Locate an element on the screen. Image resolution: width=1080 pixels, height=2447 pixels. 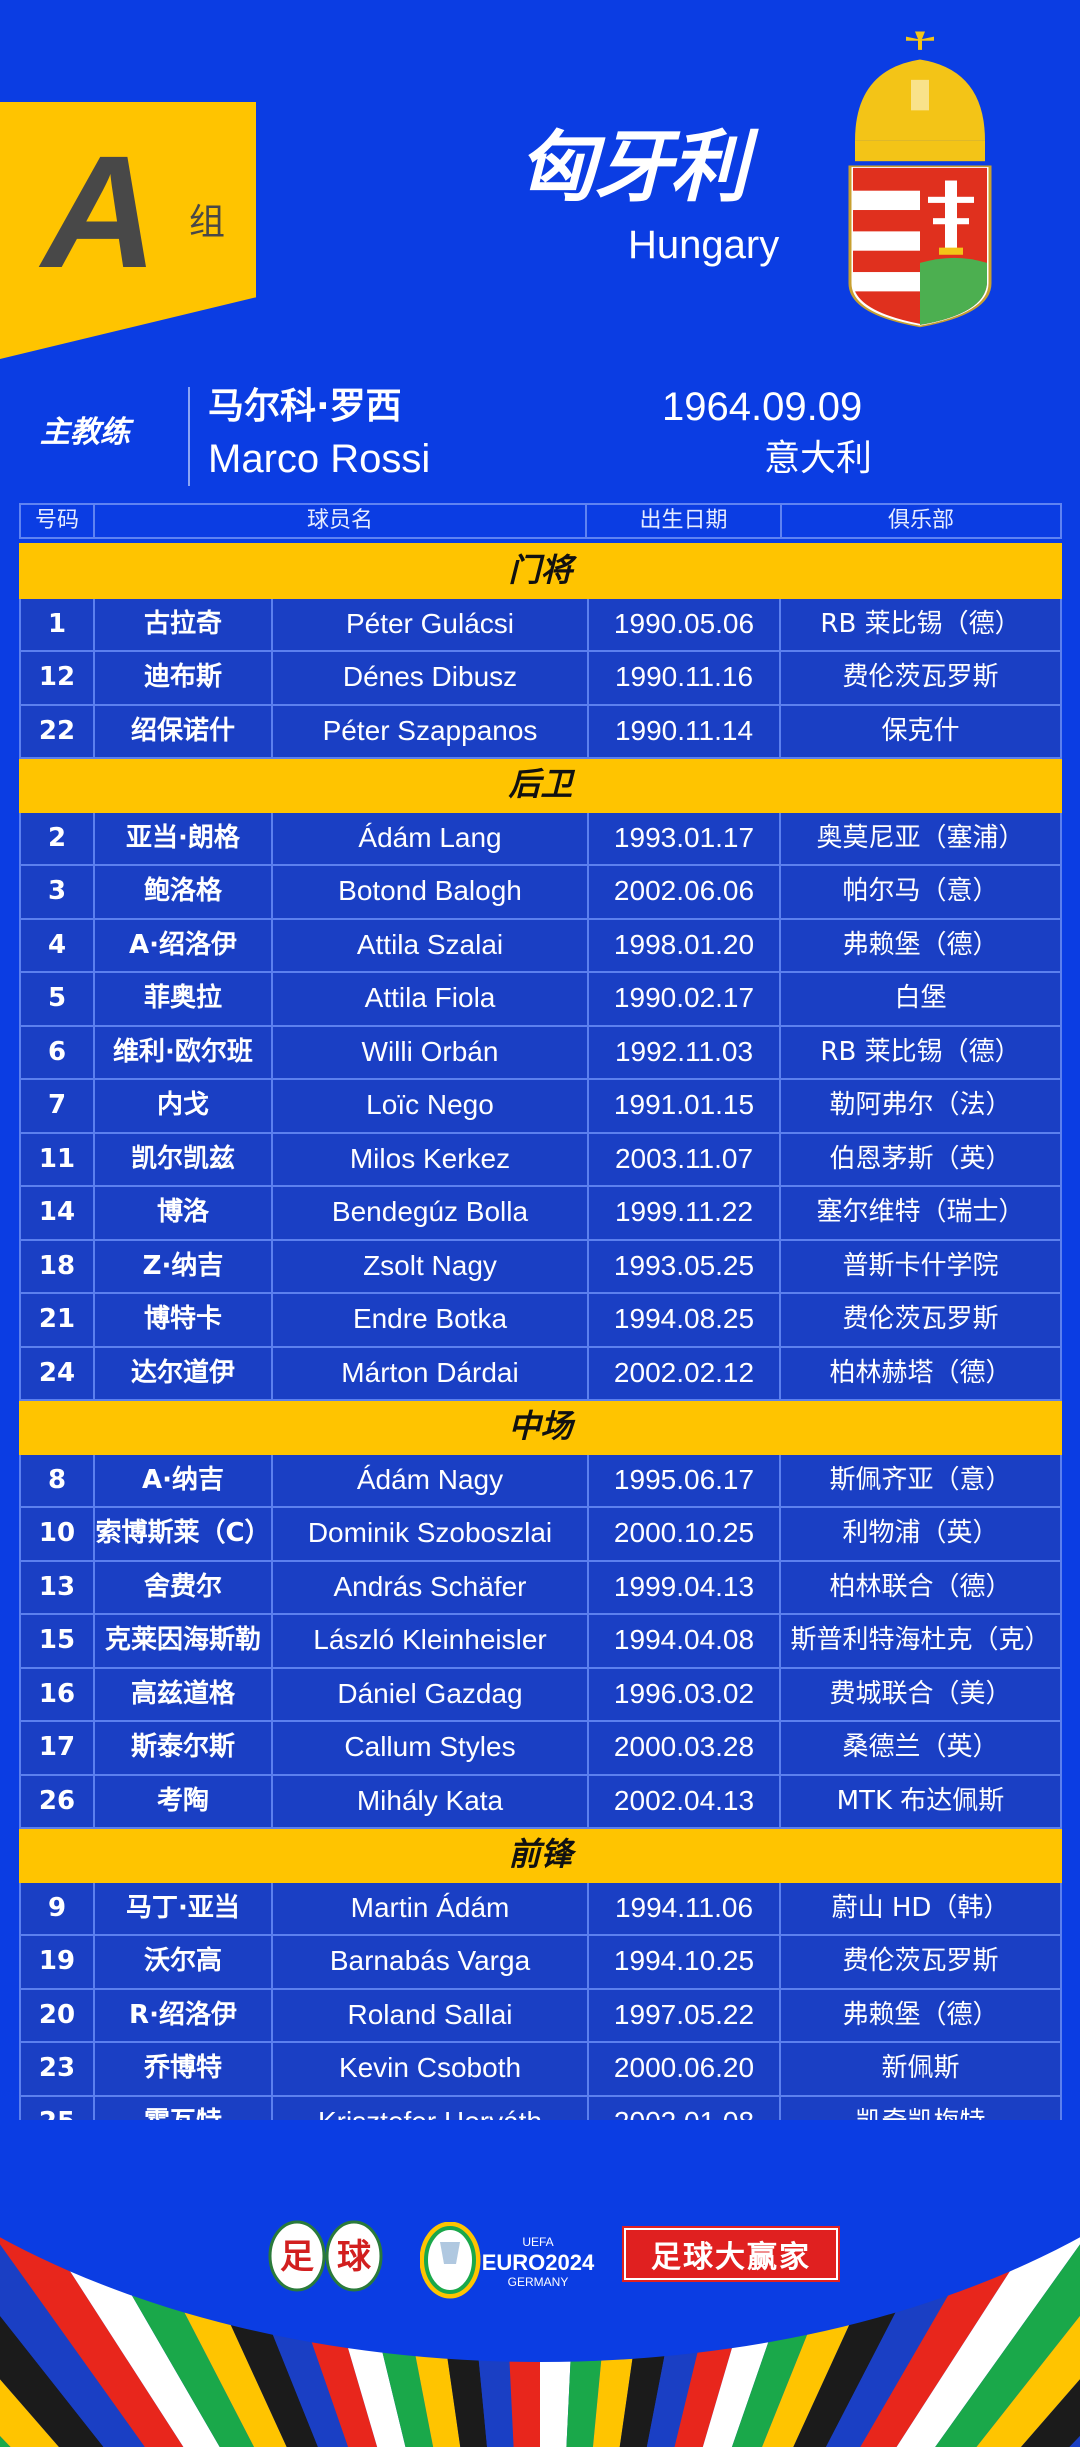
table-row: 6 维利·欧尔班 Willi Orbán 1992.11.03 RB 莱比锡（德） is located at coordinates (540, 1052).